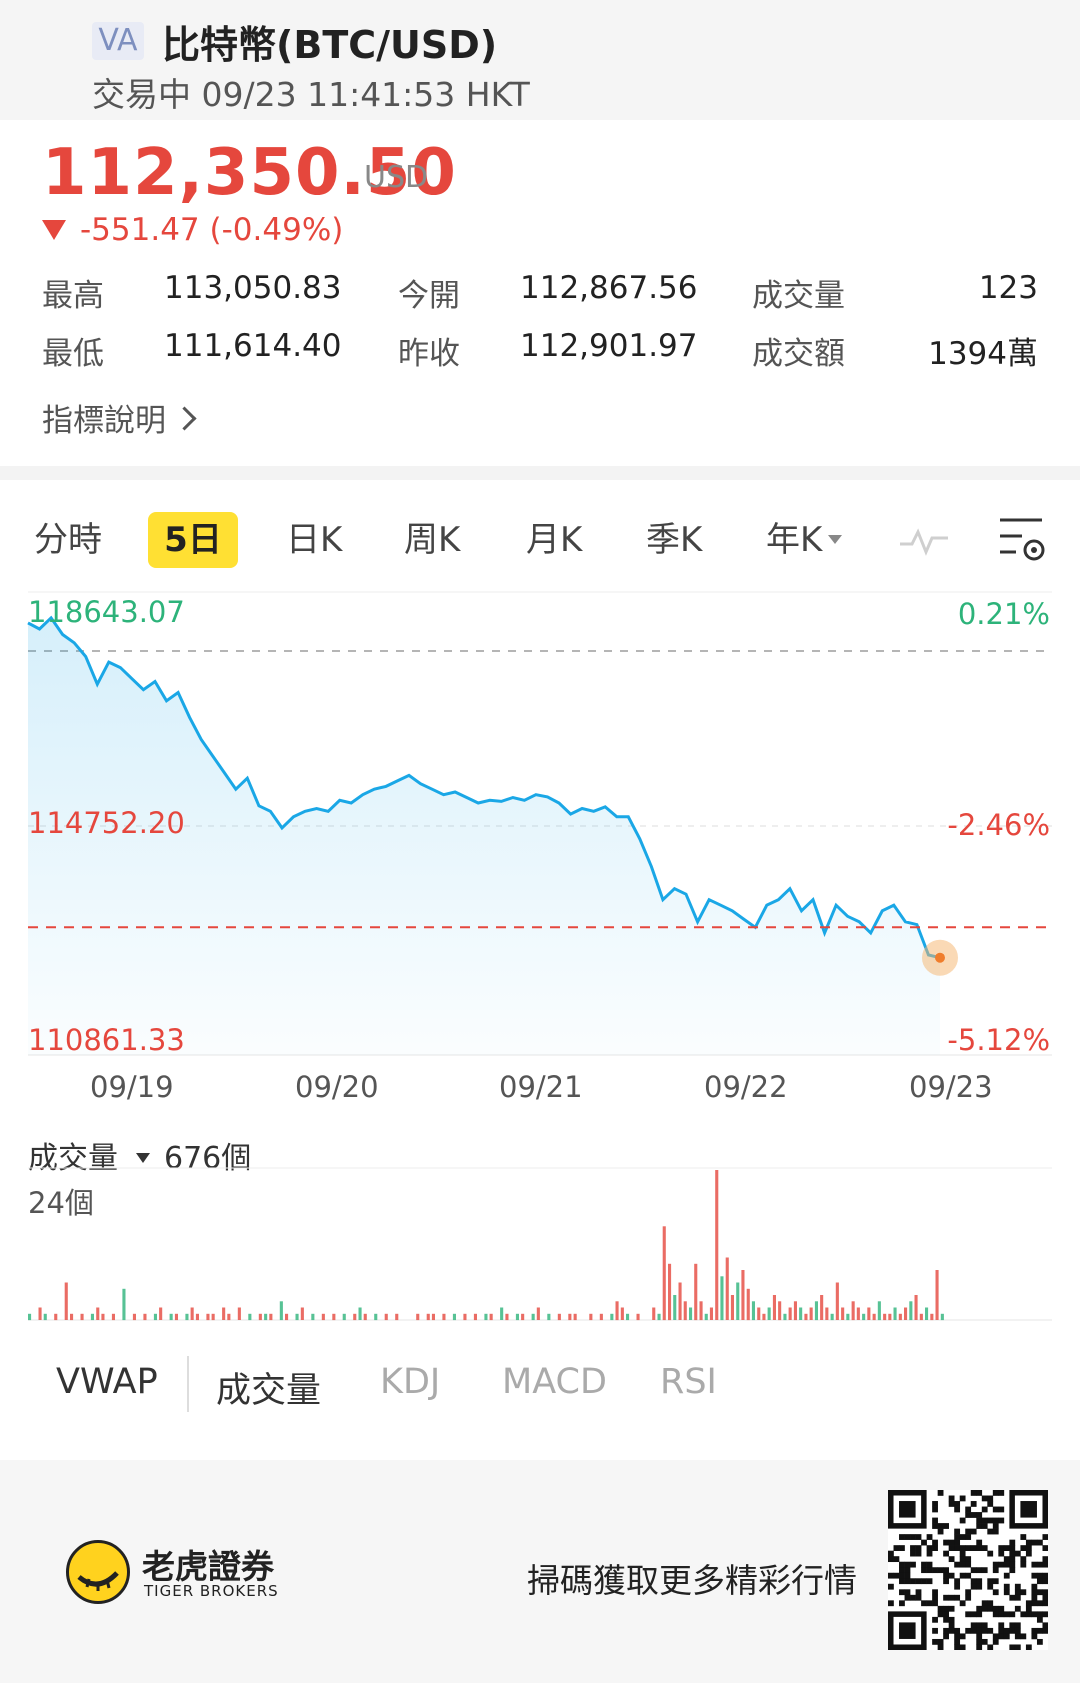 The height and width of the screenshot is (1683, 1080). I want to click on volume-selector-label: 成交量, so click(73, 1158).